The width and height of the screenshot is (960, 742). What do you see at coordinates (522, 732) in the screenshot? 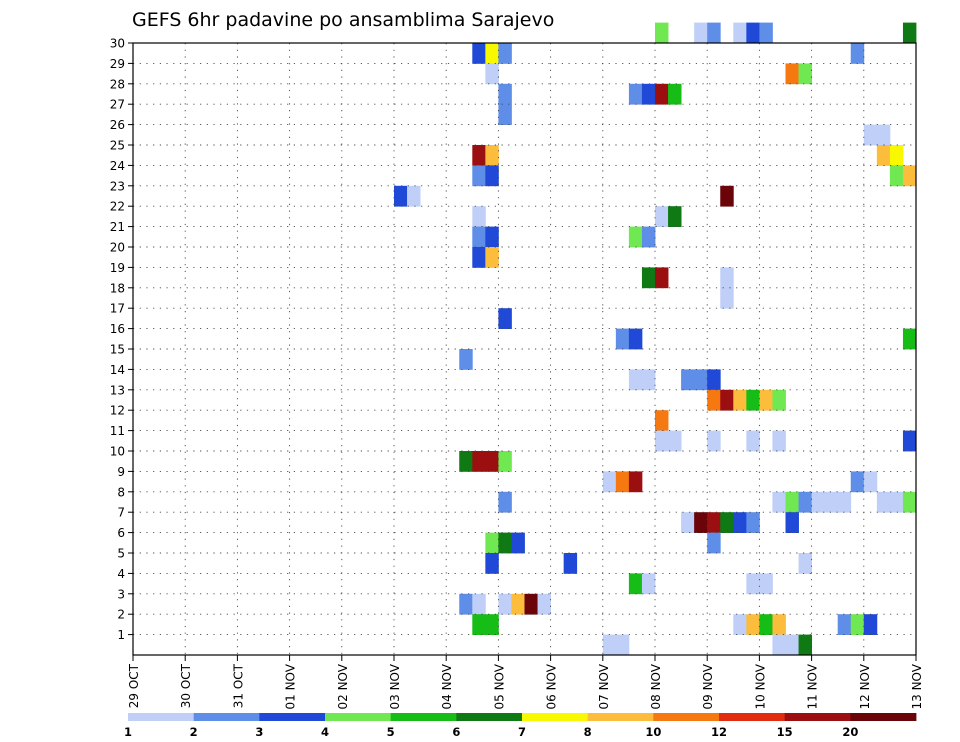
I see `colorbar-label: 7` at bounding box center [522, 732].